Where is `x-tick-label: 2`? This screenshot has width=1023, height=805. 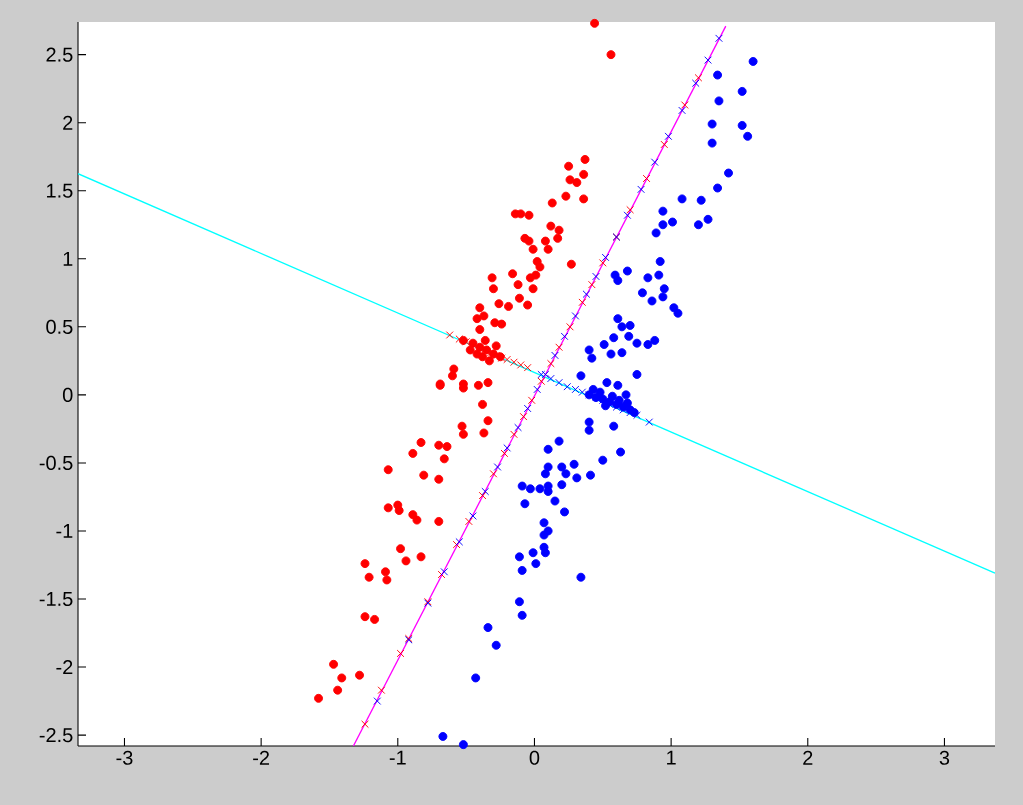
x-tick-label: 2 is located at coordinates (808, 757).